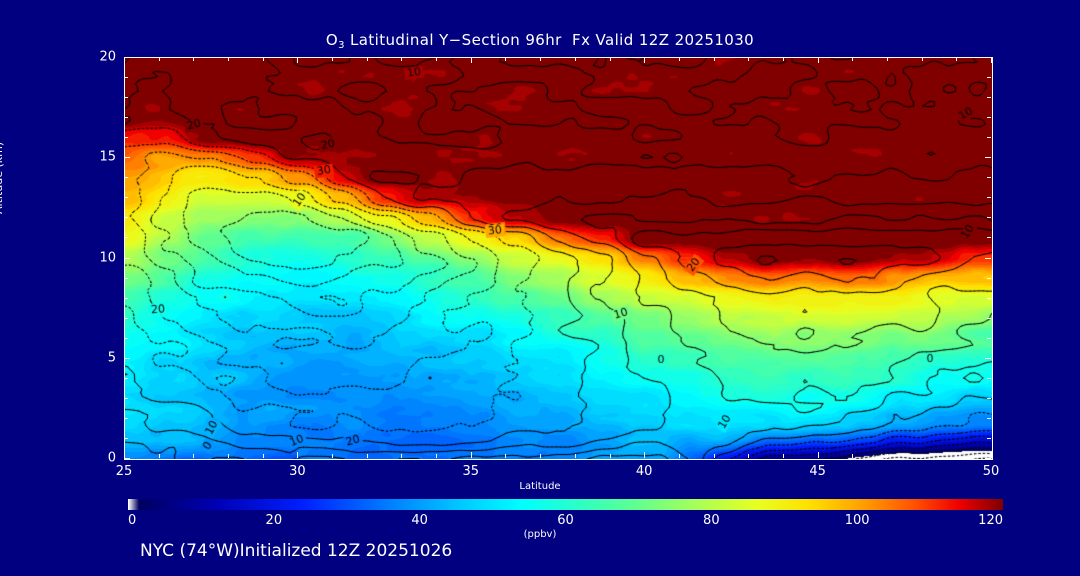 The width and height of the screenshot is (1080, 576). I want to click on colorbar-units: (ppbv), so click(540, 534).